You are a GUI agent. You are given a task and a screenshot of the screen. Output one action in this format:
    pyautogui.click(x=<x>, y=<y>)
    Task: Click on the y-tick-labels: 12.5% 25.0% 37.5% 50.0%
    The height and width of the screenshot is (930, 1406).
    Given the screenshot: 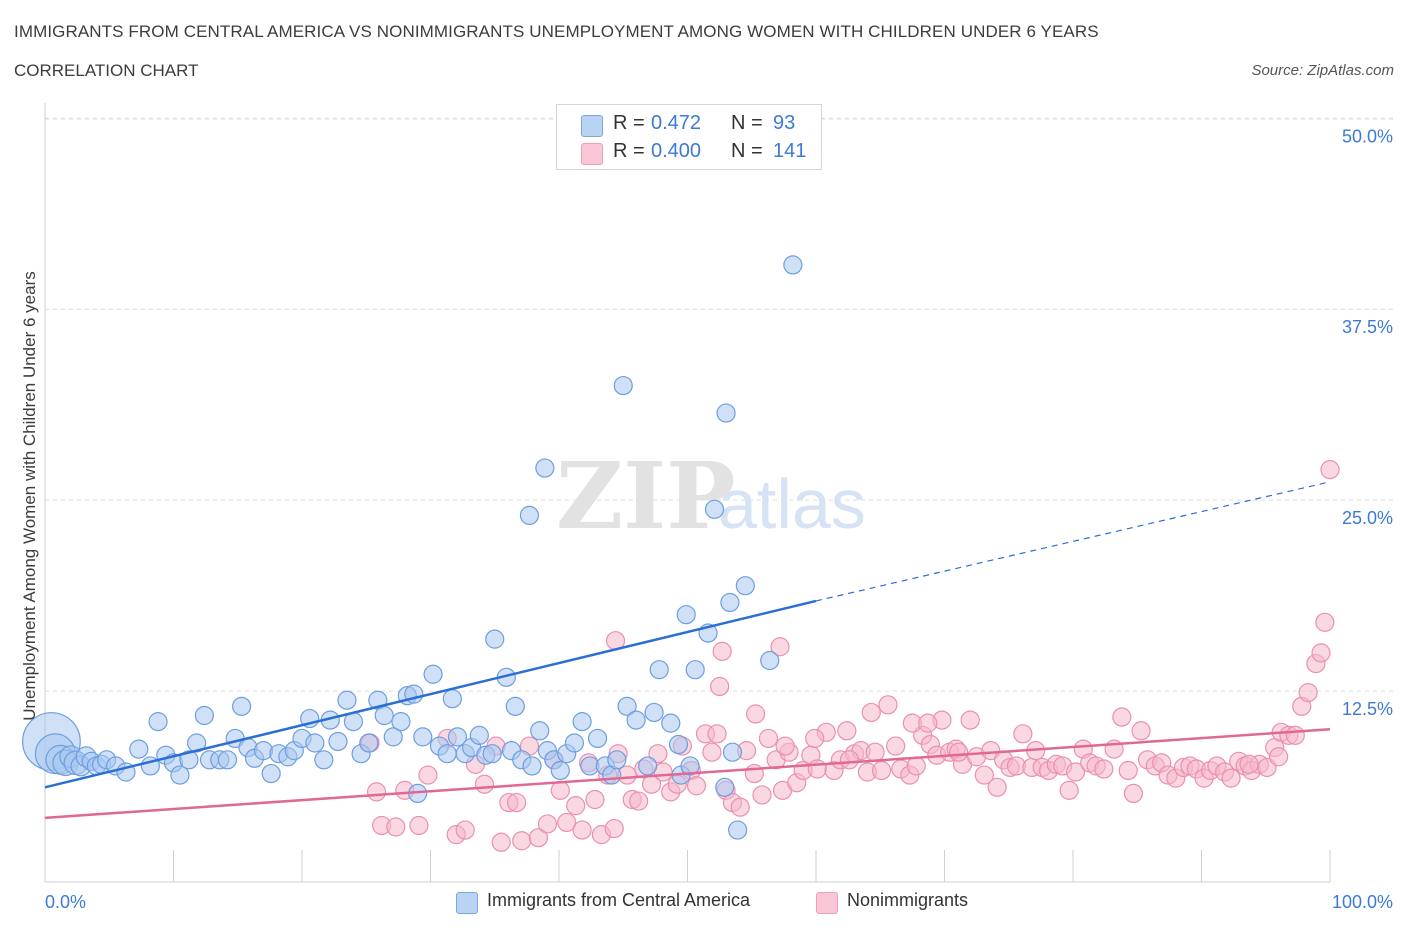 What is the action you would take?
    pyautogui.click(x=1367, y=422)
    